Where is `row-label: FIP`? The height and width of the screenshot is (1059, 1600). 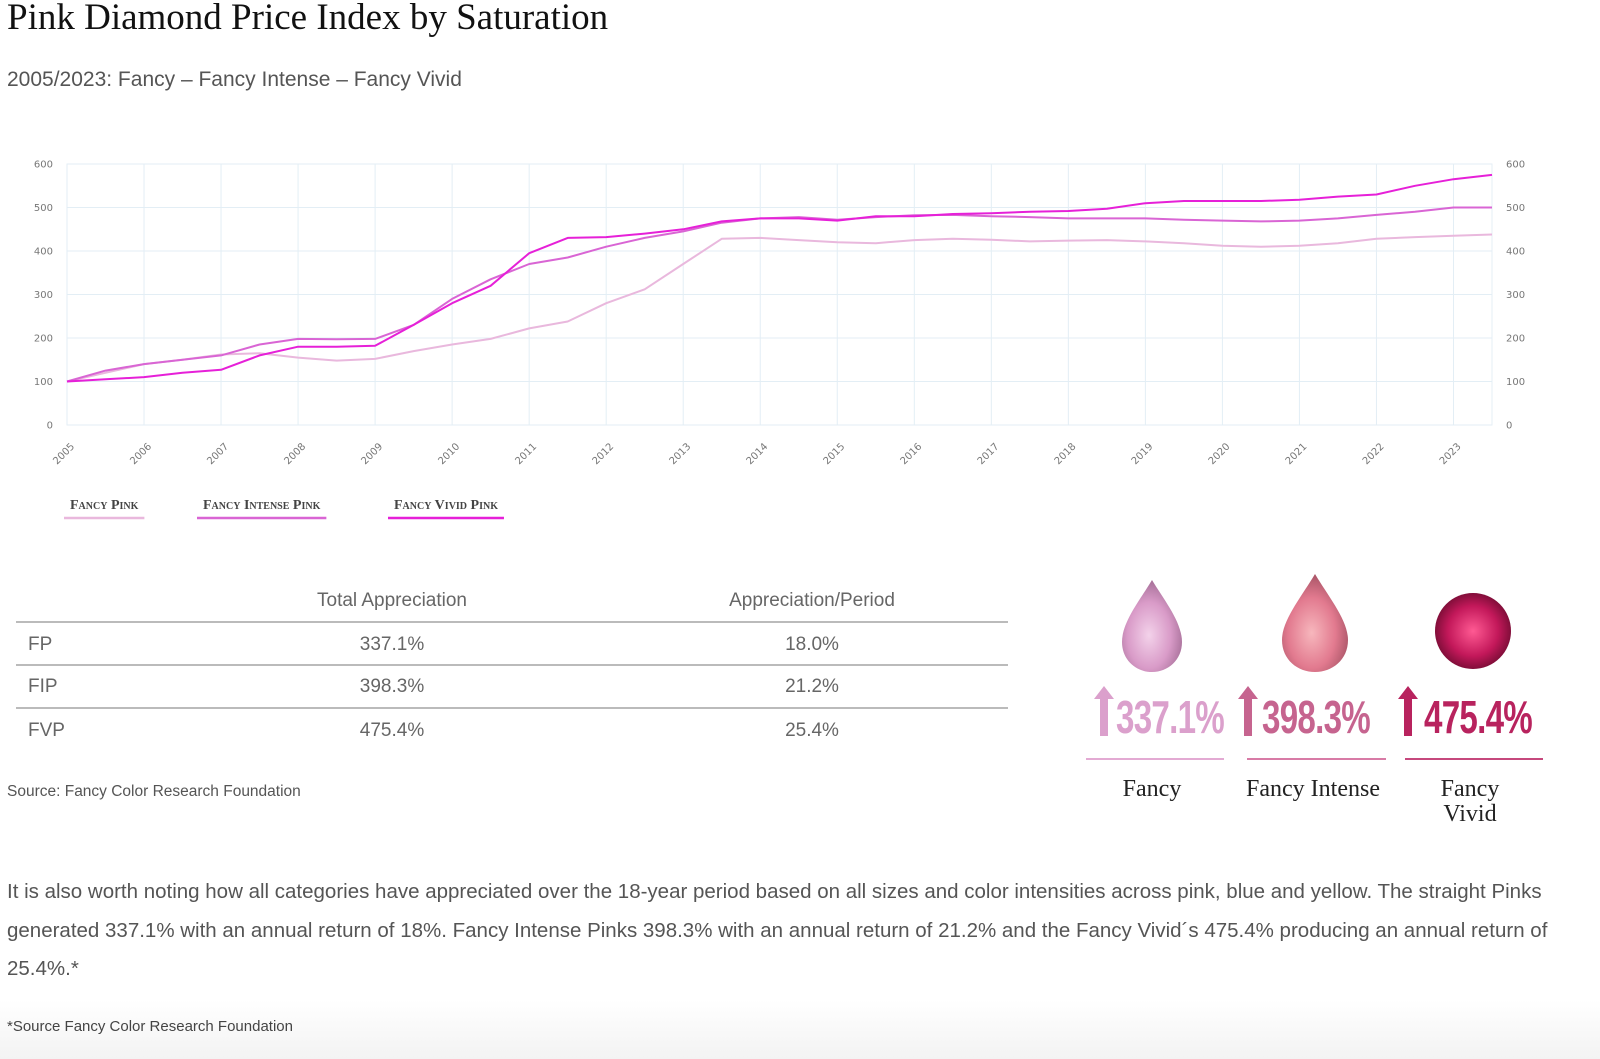
row-label: FIP is located at coordinates (43, 686).